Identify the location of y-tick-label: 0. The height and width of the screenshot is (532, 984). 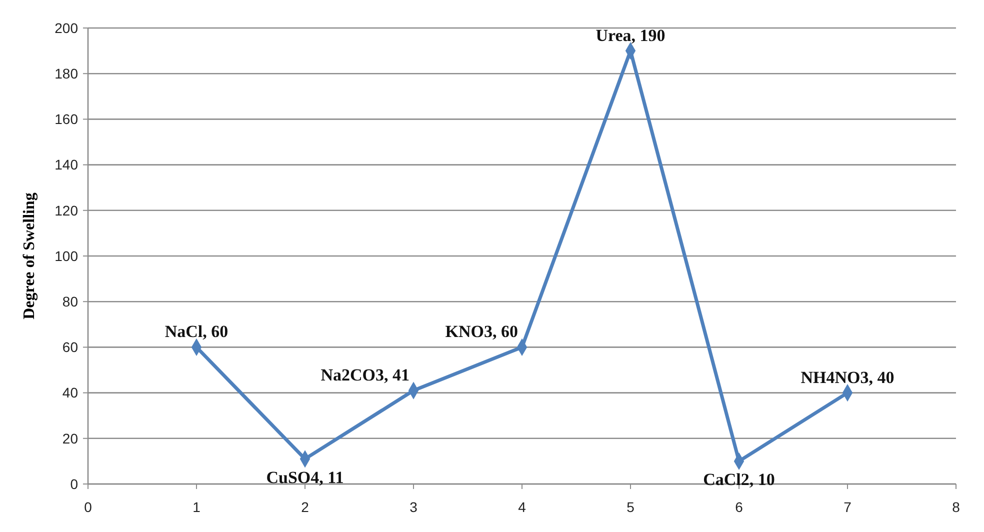
(74, 484).